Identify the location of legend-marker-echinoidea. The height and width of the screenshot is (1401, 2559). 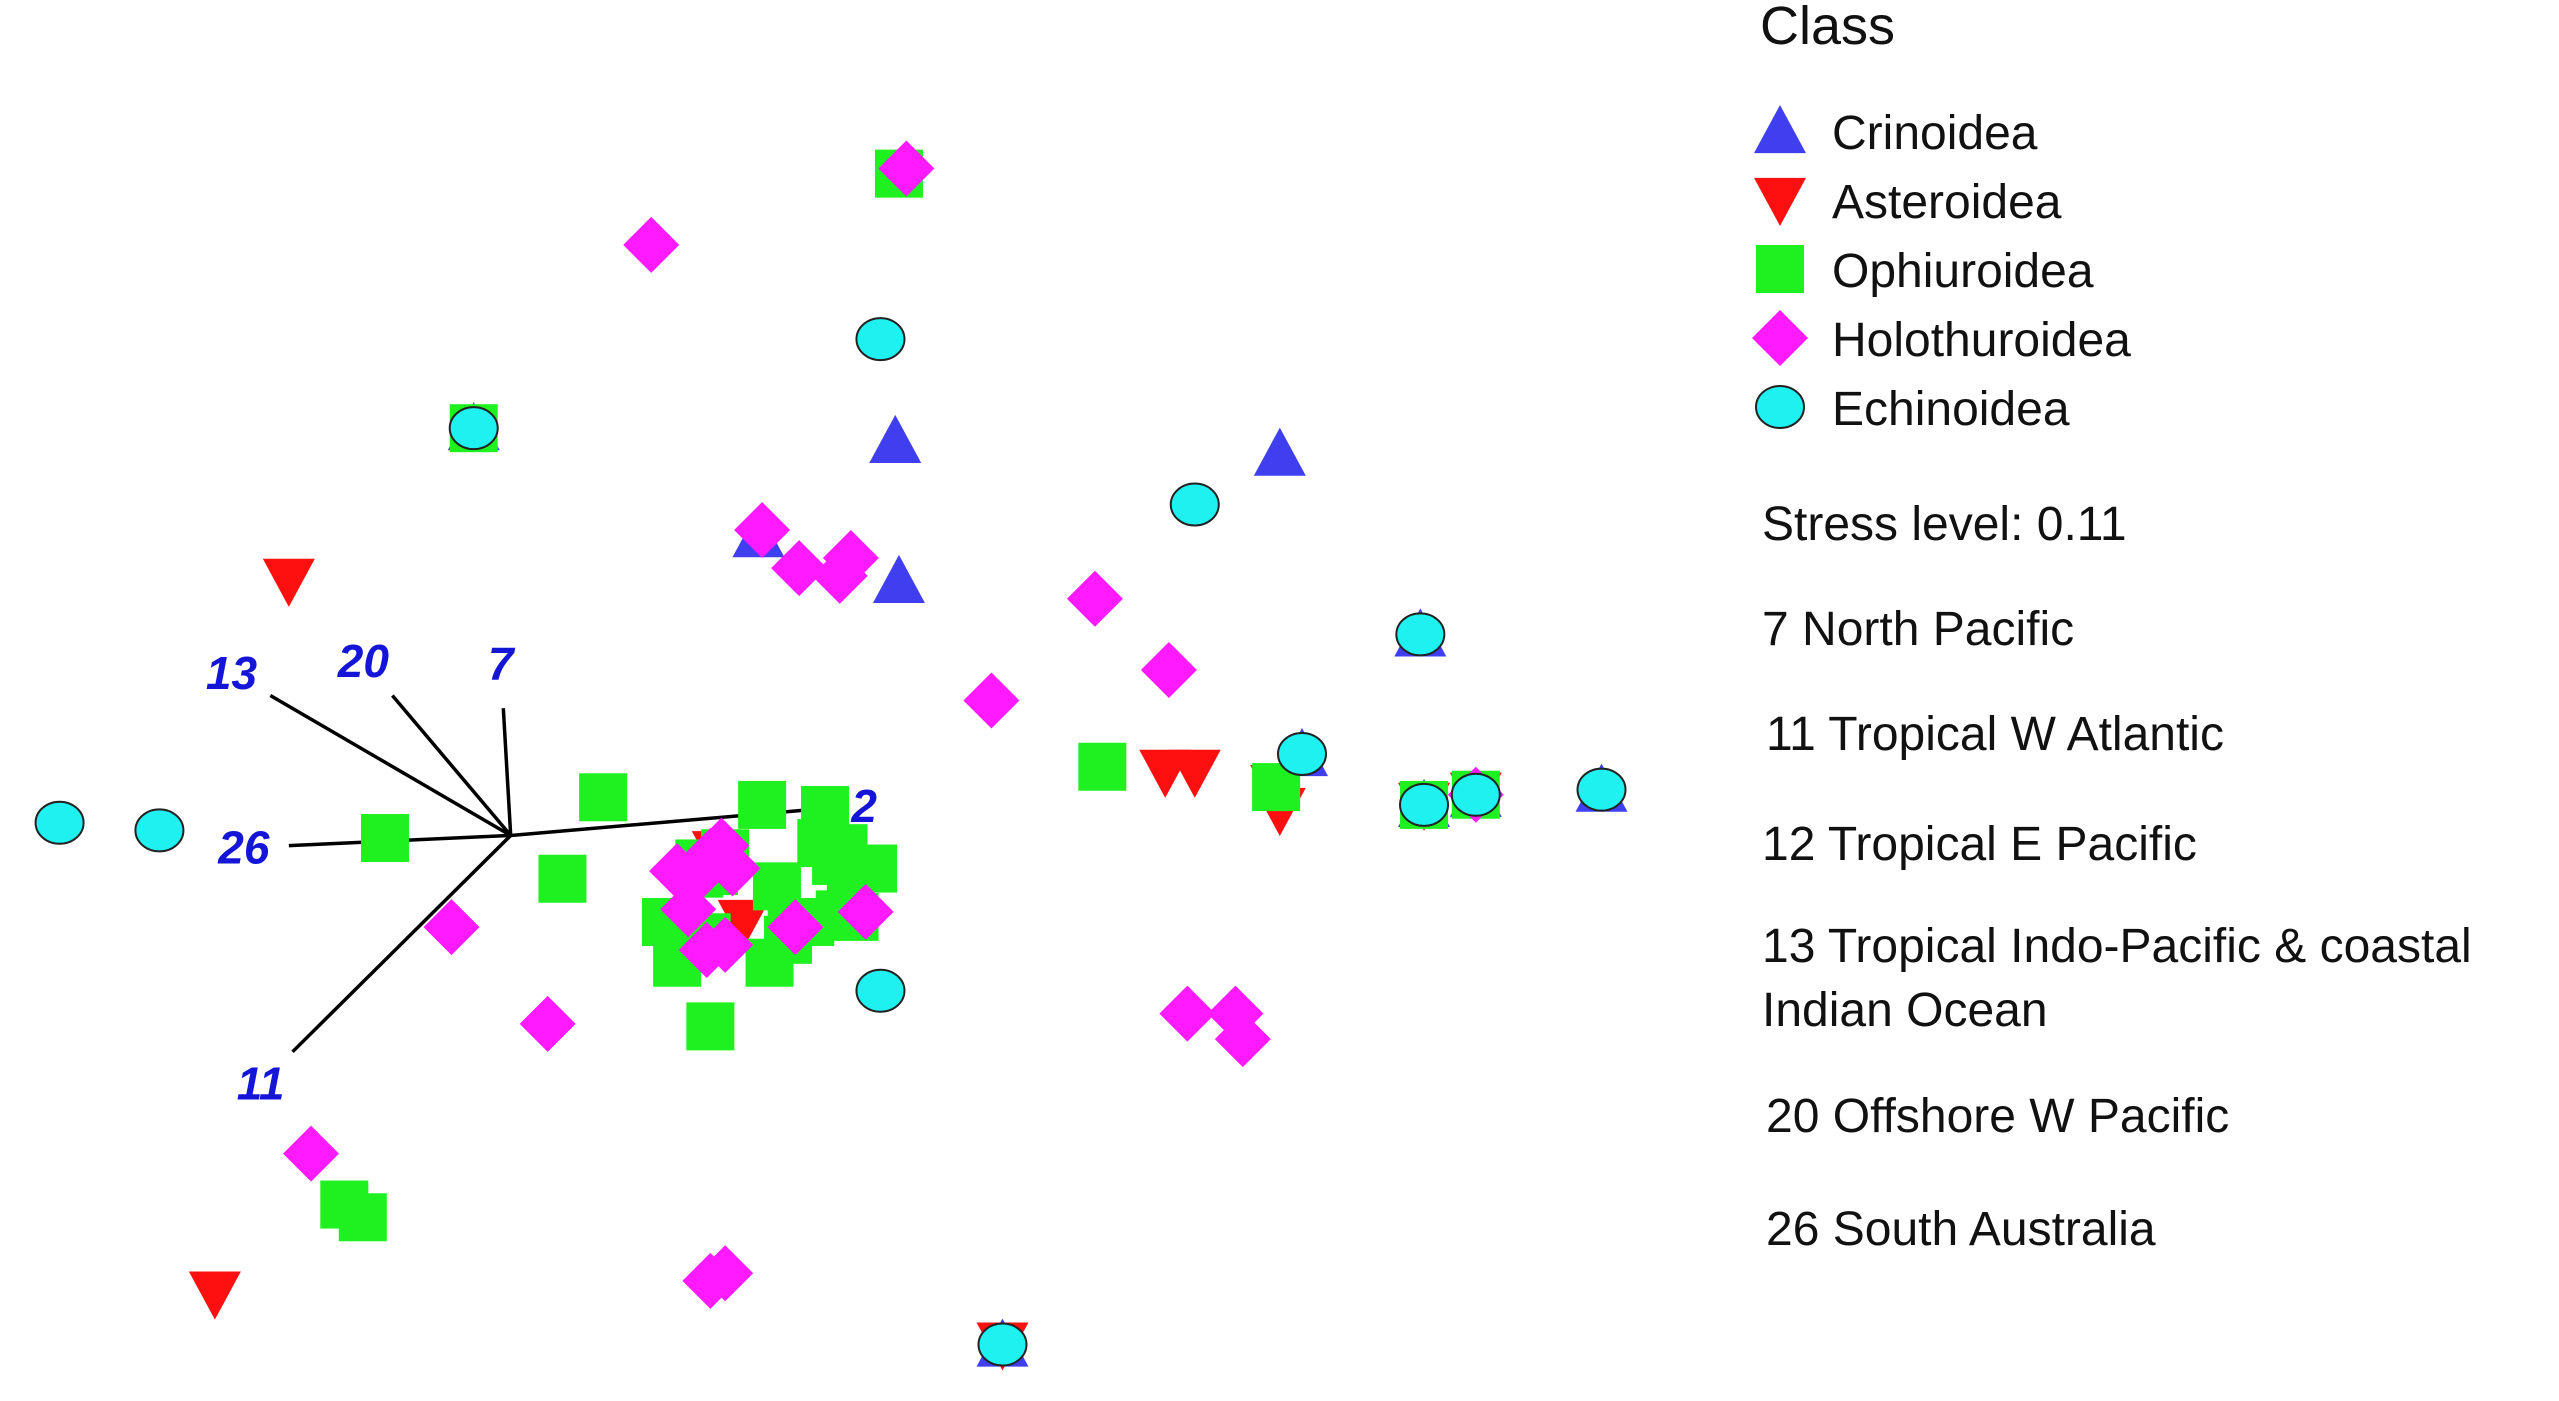
(1780, 407).